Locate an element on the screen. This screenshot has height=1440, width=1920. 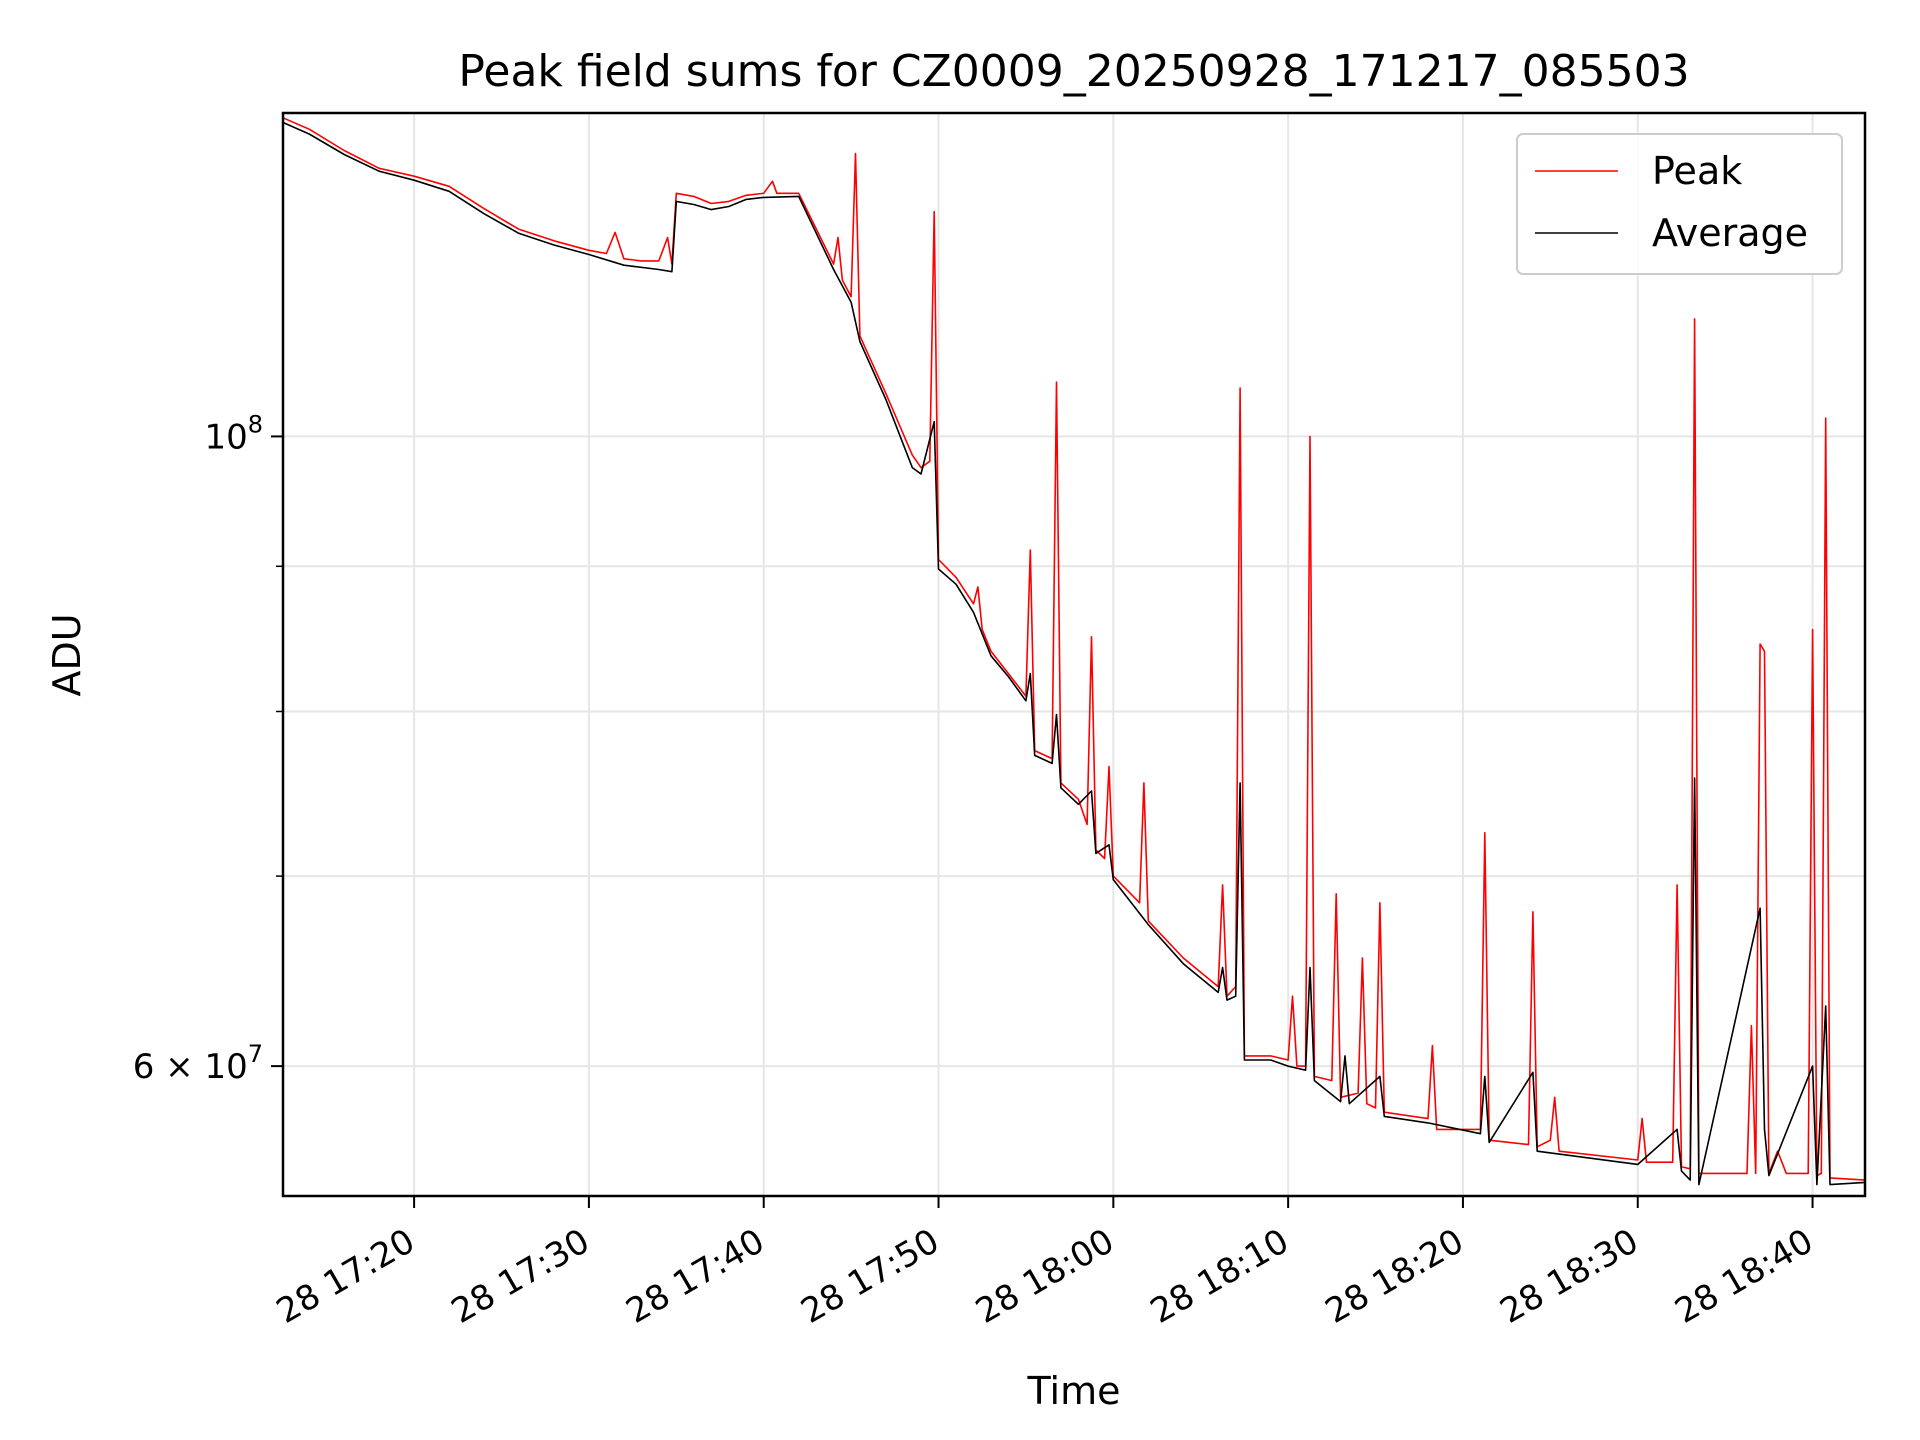
y-tick-label: 108 is located at coordinates (233, 433).